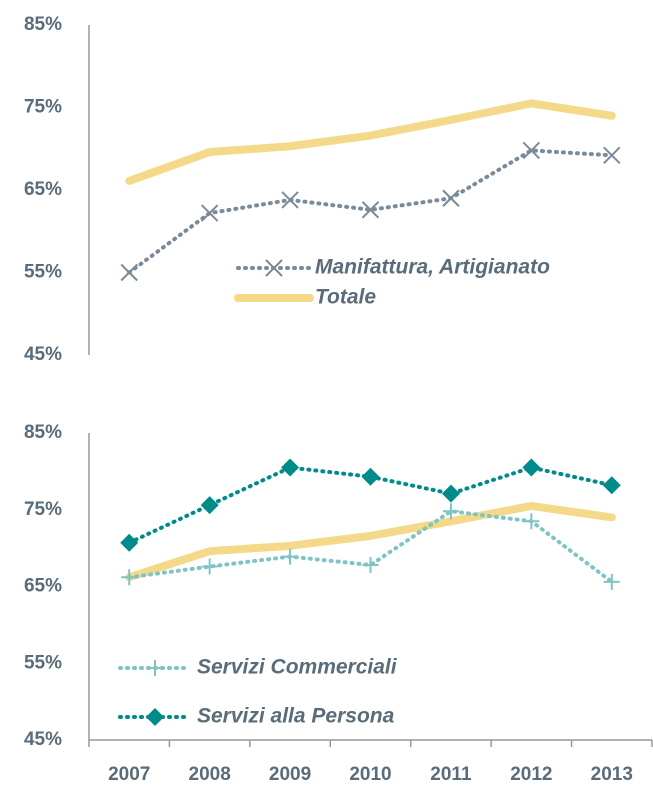 The image size is (653, 786). I want to click on legend-label: Manifattura, Artigianato, so click(432, 267).